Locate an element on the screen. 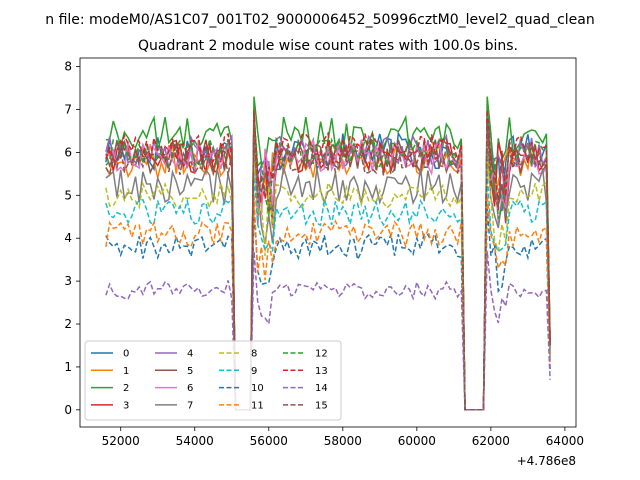  y-tick-label: 7 is located at coordinates (68, 109).